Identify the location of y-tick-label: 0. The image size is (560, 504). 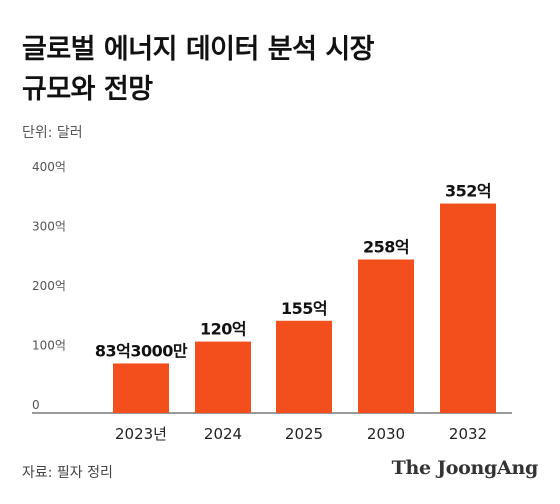
(36, 405).